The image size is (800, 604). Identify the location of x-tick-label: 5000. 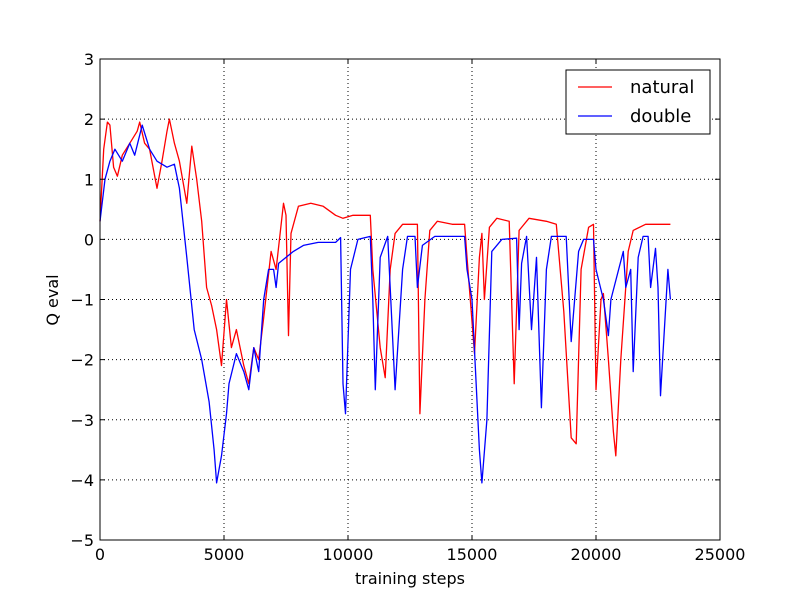
(224, 554).